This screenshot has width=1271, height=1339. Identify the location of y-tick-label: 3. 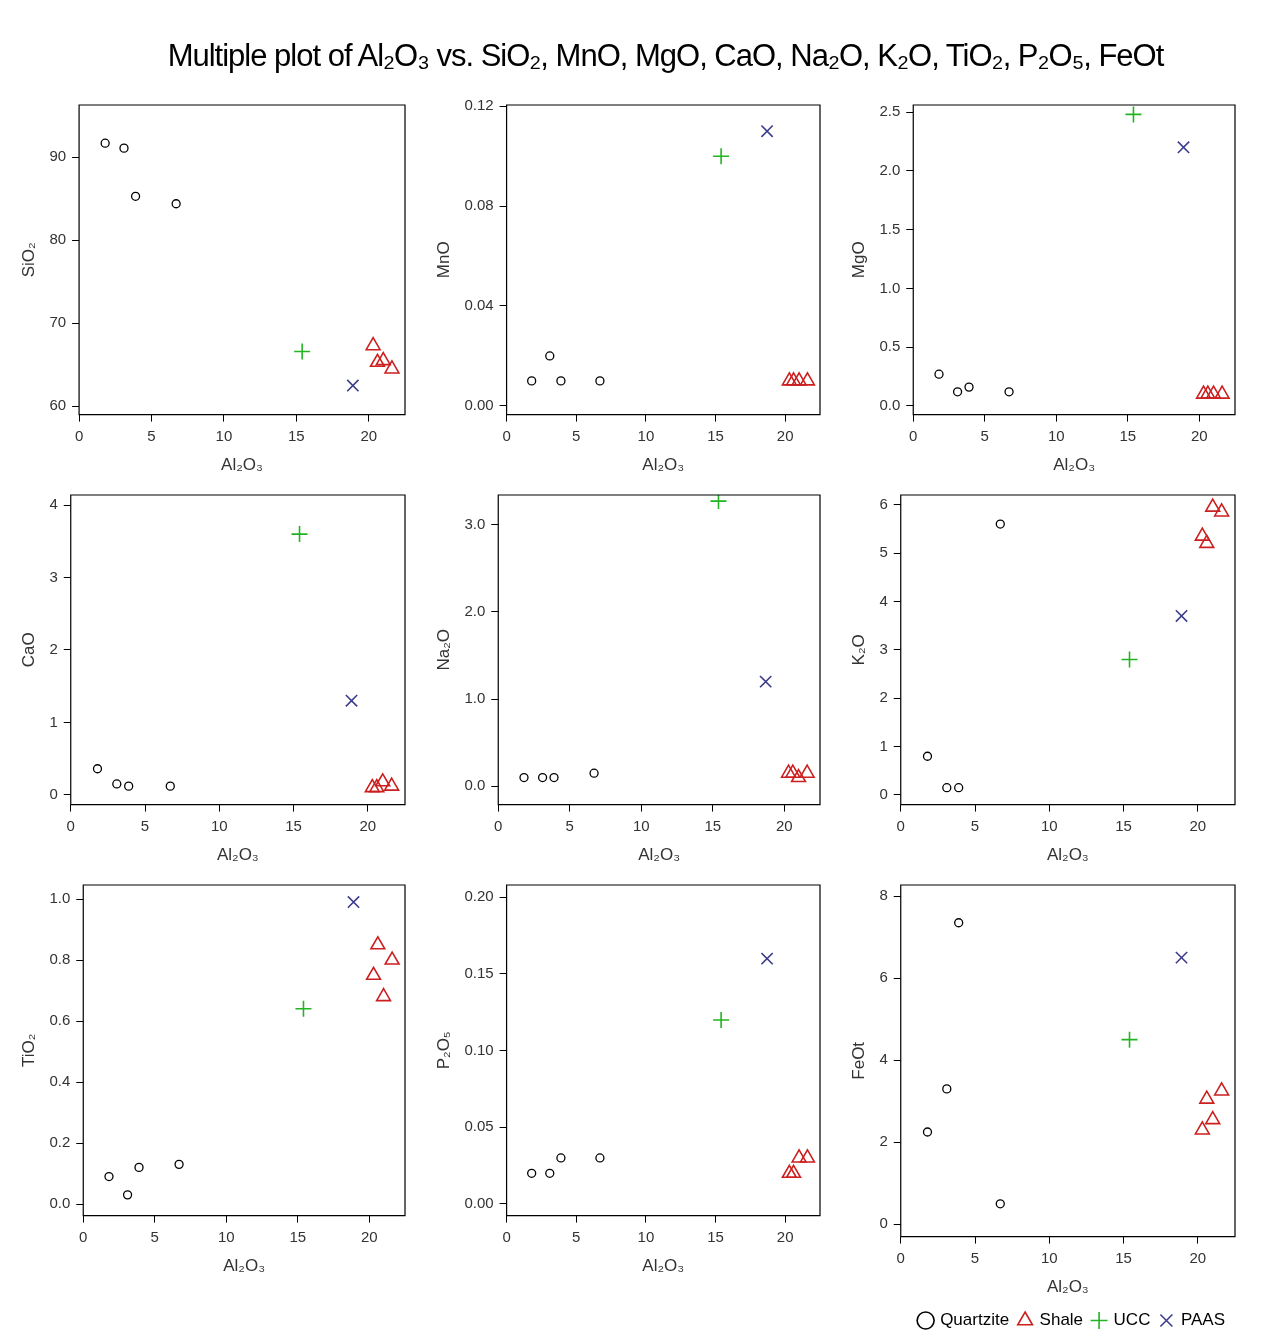
(883, 648).